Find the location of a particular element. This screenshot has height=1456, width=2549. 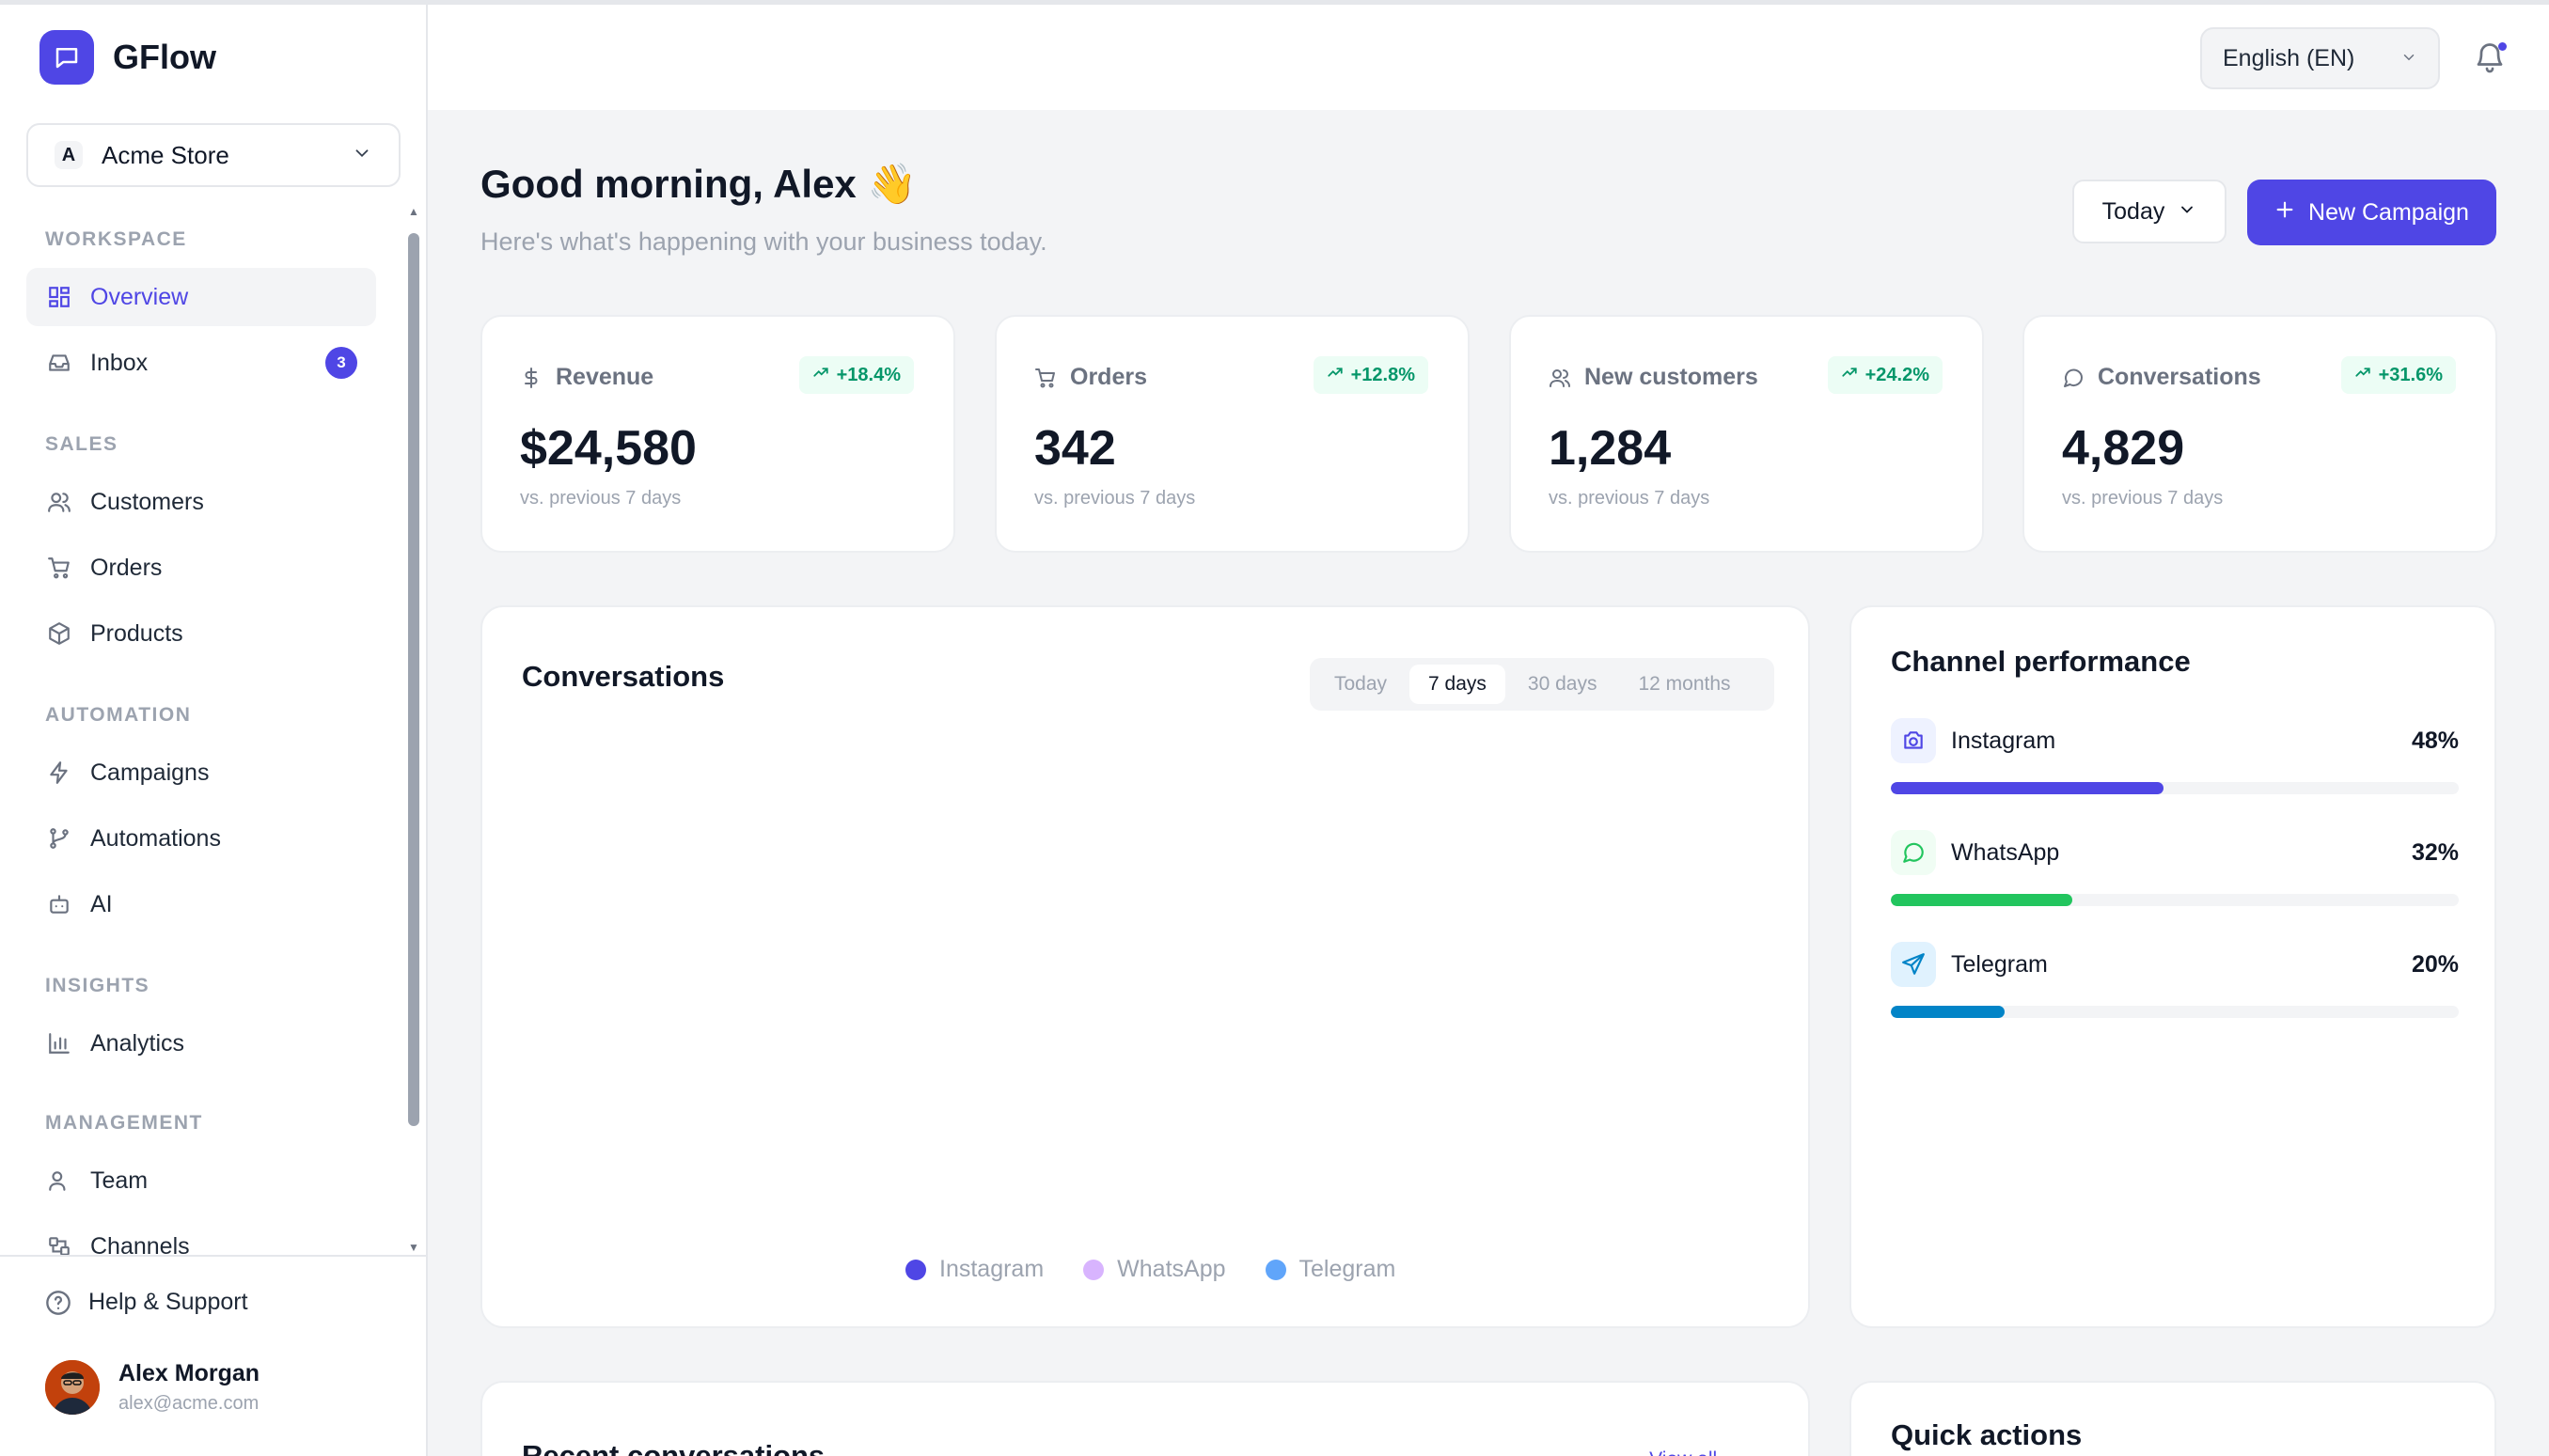

trend-badge: +24.2% is located at coordinates (1885, 375).